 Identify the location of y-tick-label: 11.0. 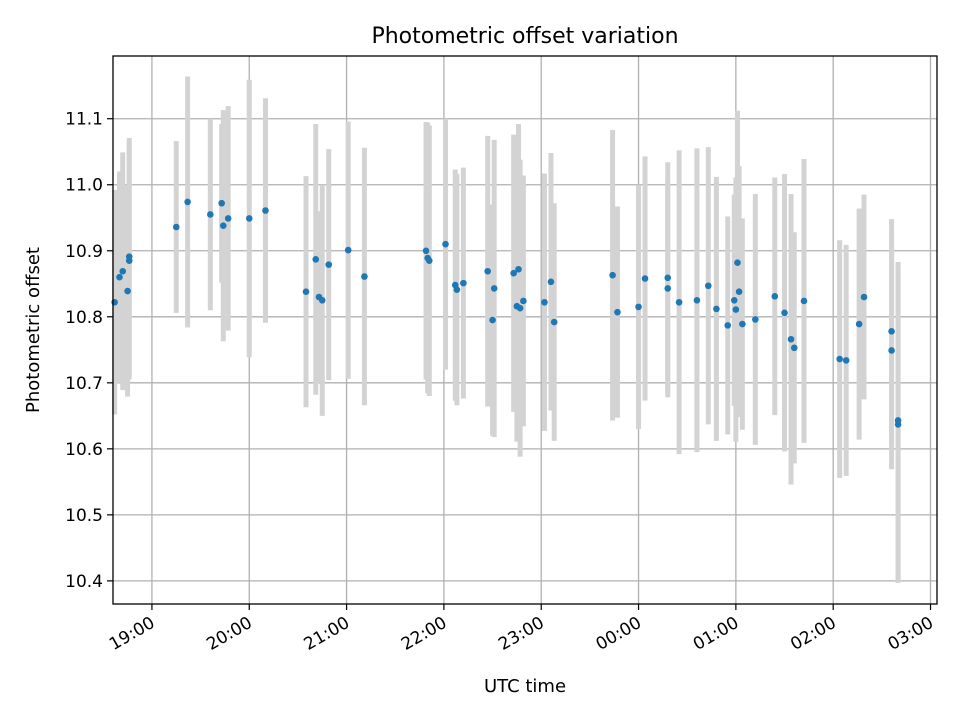
(84, 186).